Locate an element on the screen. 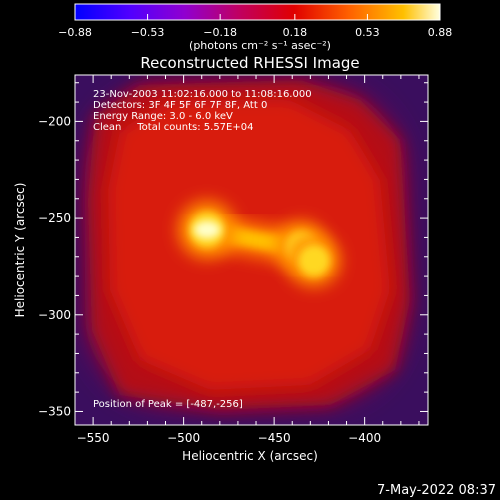 This screenshot has height=500, width=500. colorbar-gradient is located at coordinates (257, 12).